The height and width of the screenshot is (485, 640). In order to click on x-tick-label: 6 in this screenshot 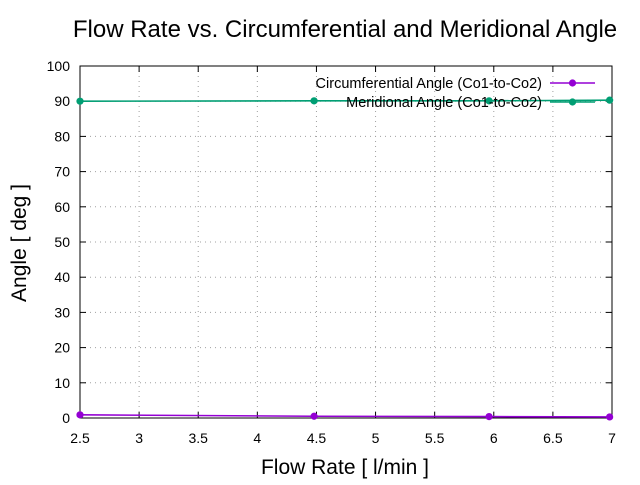, I will do `click(494, 438)`.